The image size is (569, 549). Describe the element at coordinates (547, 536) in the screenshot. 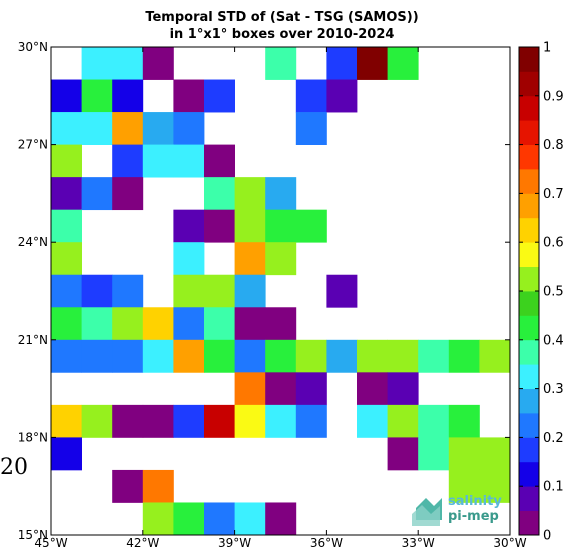

I see `colorbar-tick-label: 0` at that location.